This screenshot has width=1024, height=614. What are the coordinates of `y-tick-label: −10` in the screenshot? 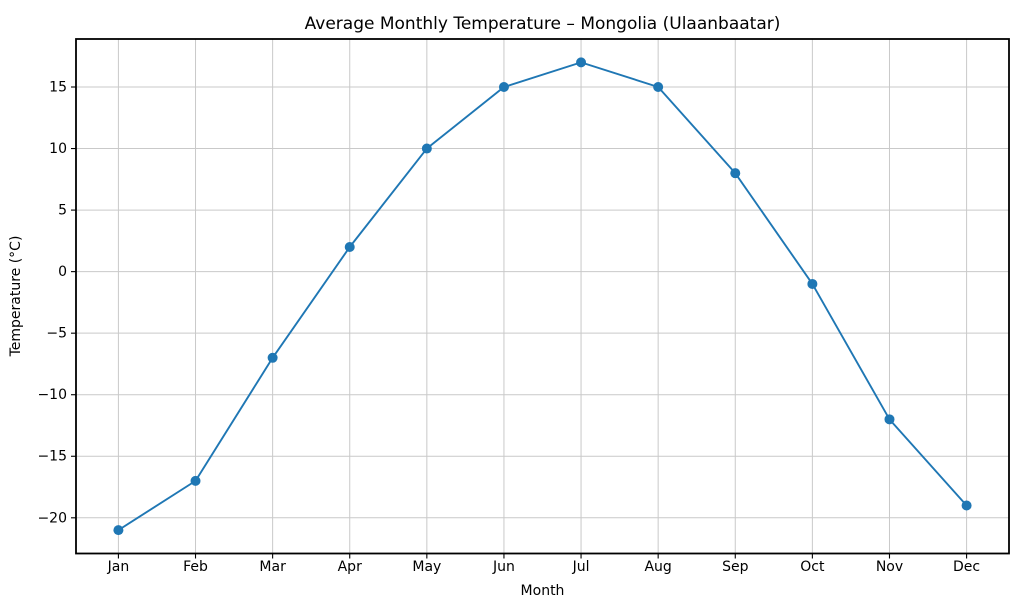 It's located at (52, 395).